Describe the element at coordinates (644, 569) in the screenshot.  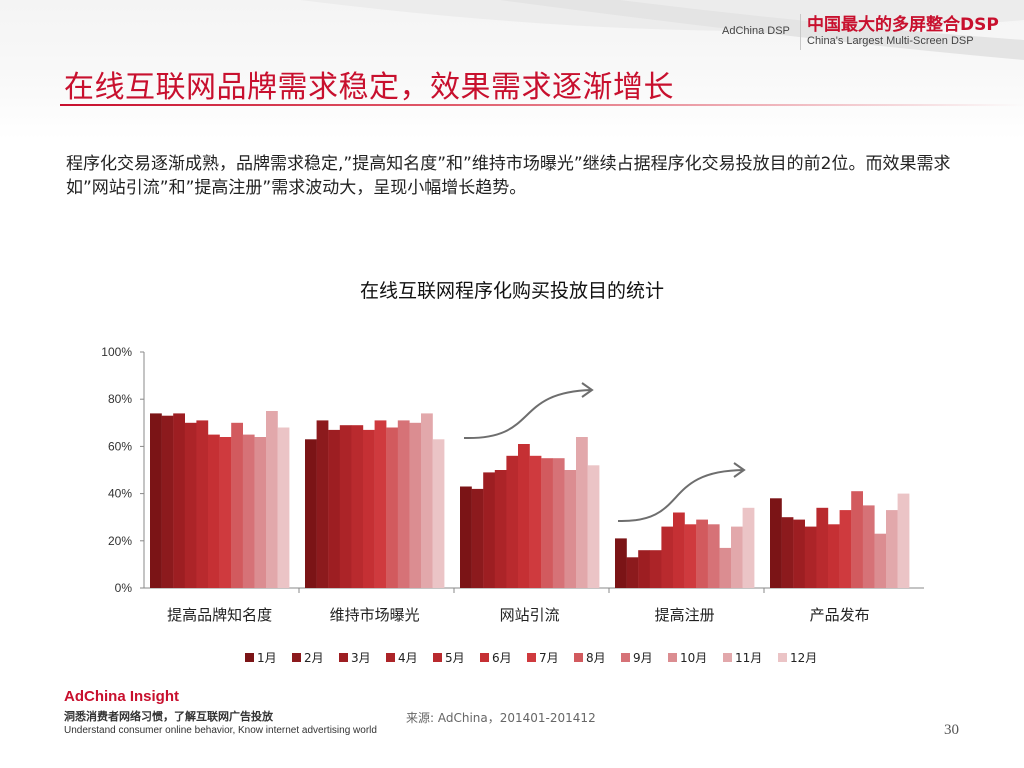
I see `bar-3月-提高注册` at that location.